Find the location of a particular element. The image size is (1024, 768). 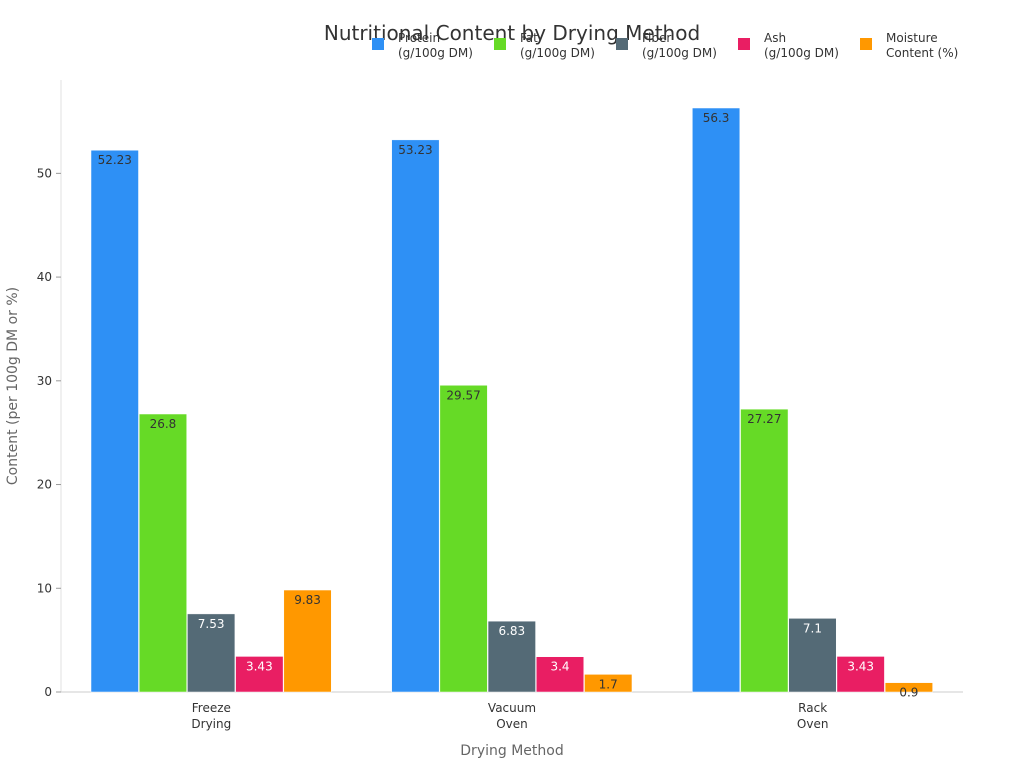

x-tick-label: Vacuum Oven is located at coordinates (512, 716).